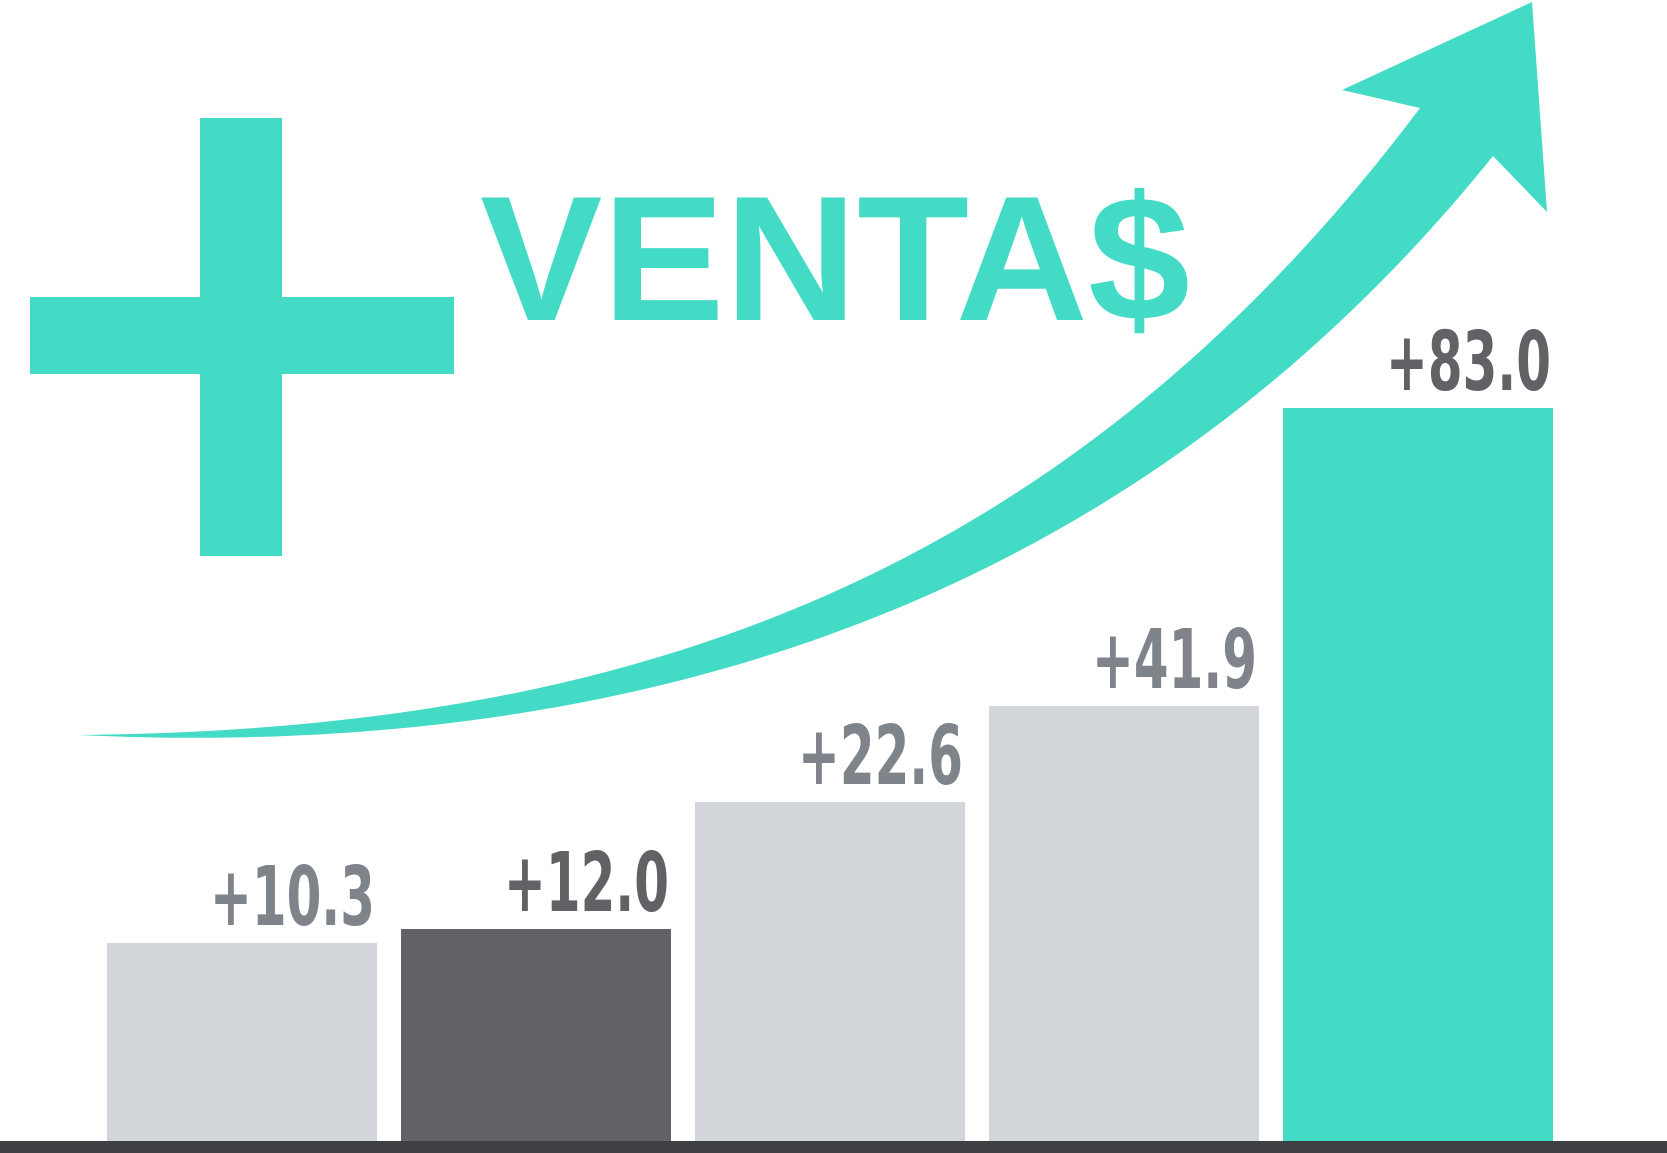 The width and height of the screenshot is (1667, 1153). What do you see at coordinates (242, 337) in the screenshot?
I see `plus-icon` at bounding box center [242, 337].